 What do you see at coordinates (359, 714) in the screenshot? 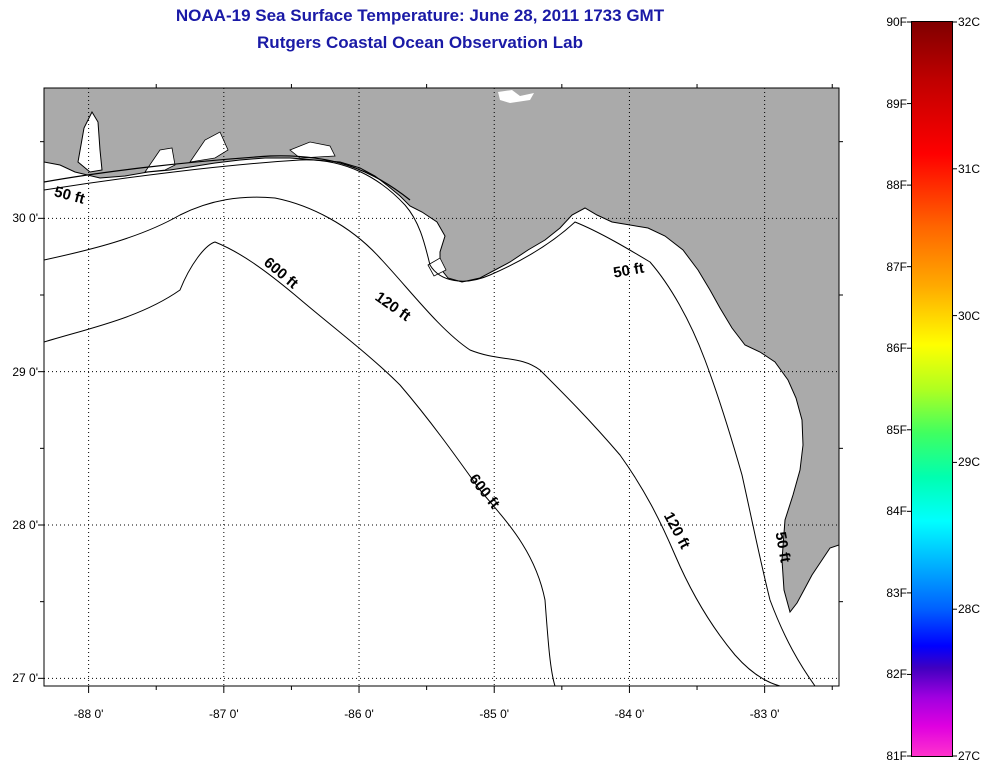
I see `lon-tick-label: -86 0'` at bounding box center [359, 714].